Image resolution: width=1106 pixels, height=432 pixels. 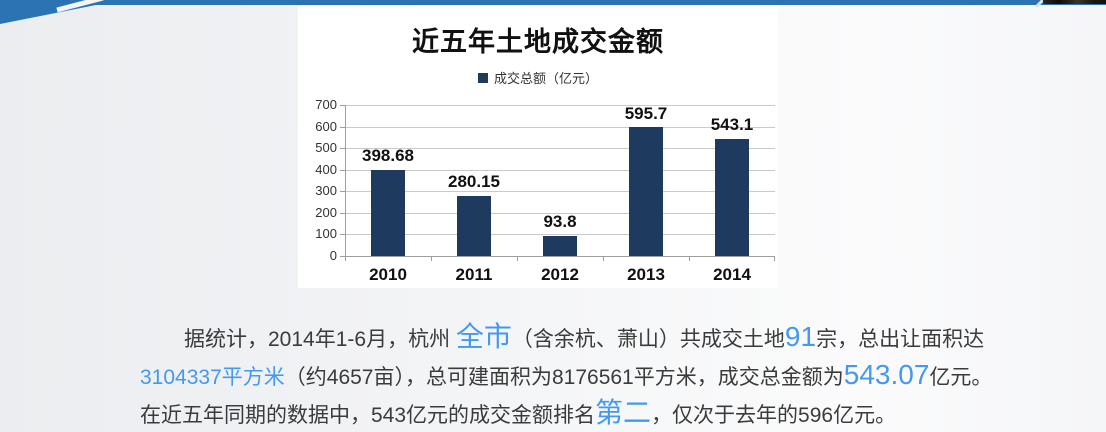 What do you see at coordinates (474, 274) in the screenshot?
I see `x-tick-label-2011: 2011` at bounding box center [474, 274].